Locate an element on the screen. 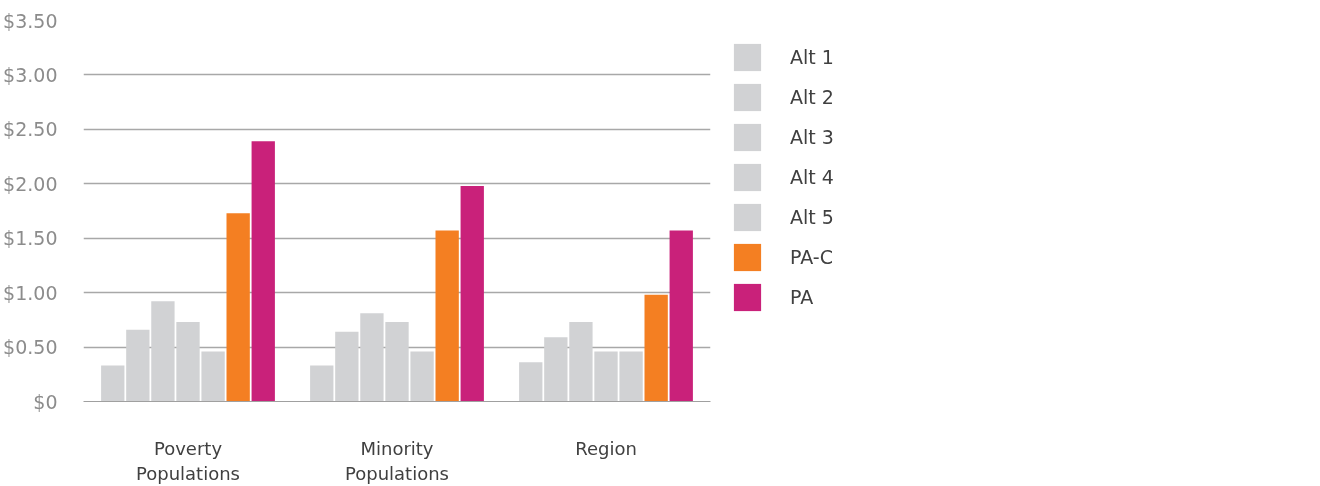 This screenshot has width=1320, height=486. y-tick-label: $1.00 is located at coordinates (30, 292).